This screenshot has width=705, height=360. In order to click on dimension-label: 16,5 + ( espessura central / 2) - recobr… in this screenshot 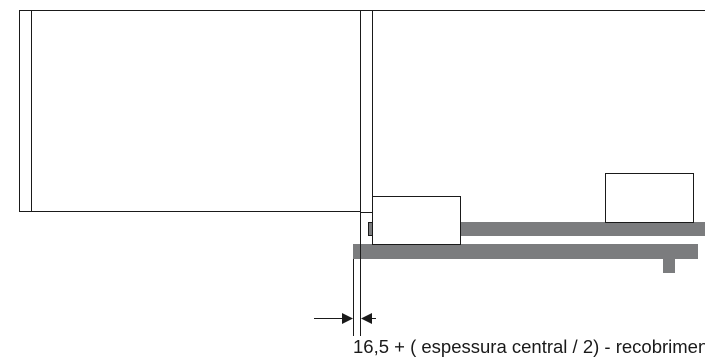, I will do `click(529, 346)`.